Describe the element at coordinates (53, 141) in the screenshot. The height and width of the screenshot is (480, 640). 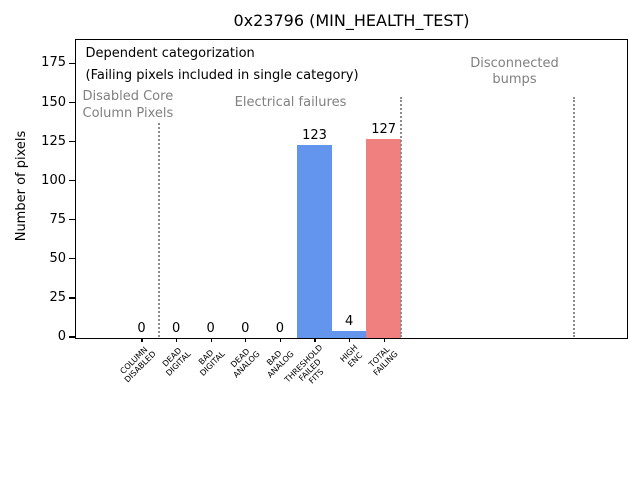
I see `y-tick-label: 125` at that location.